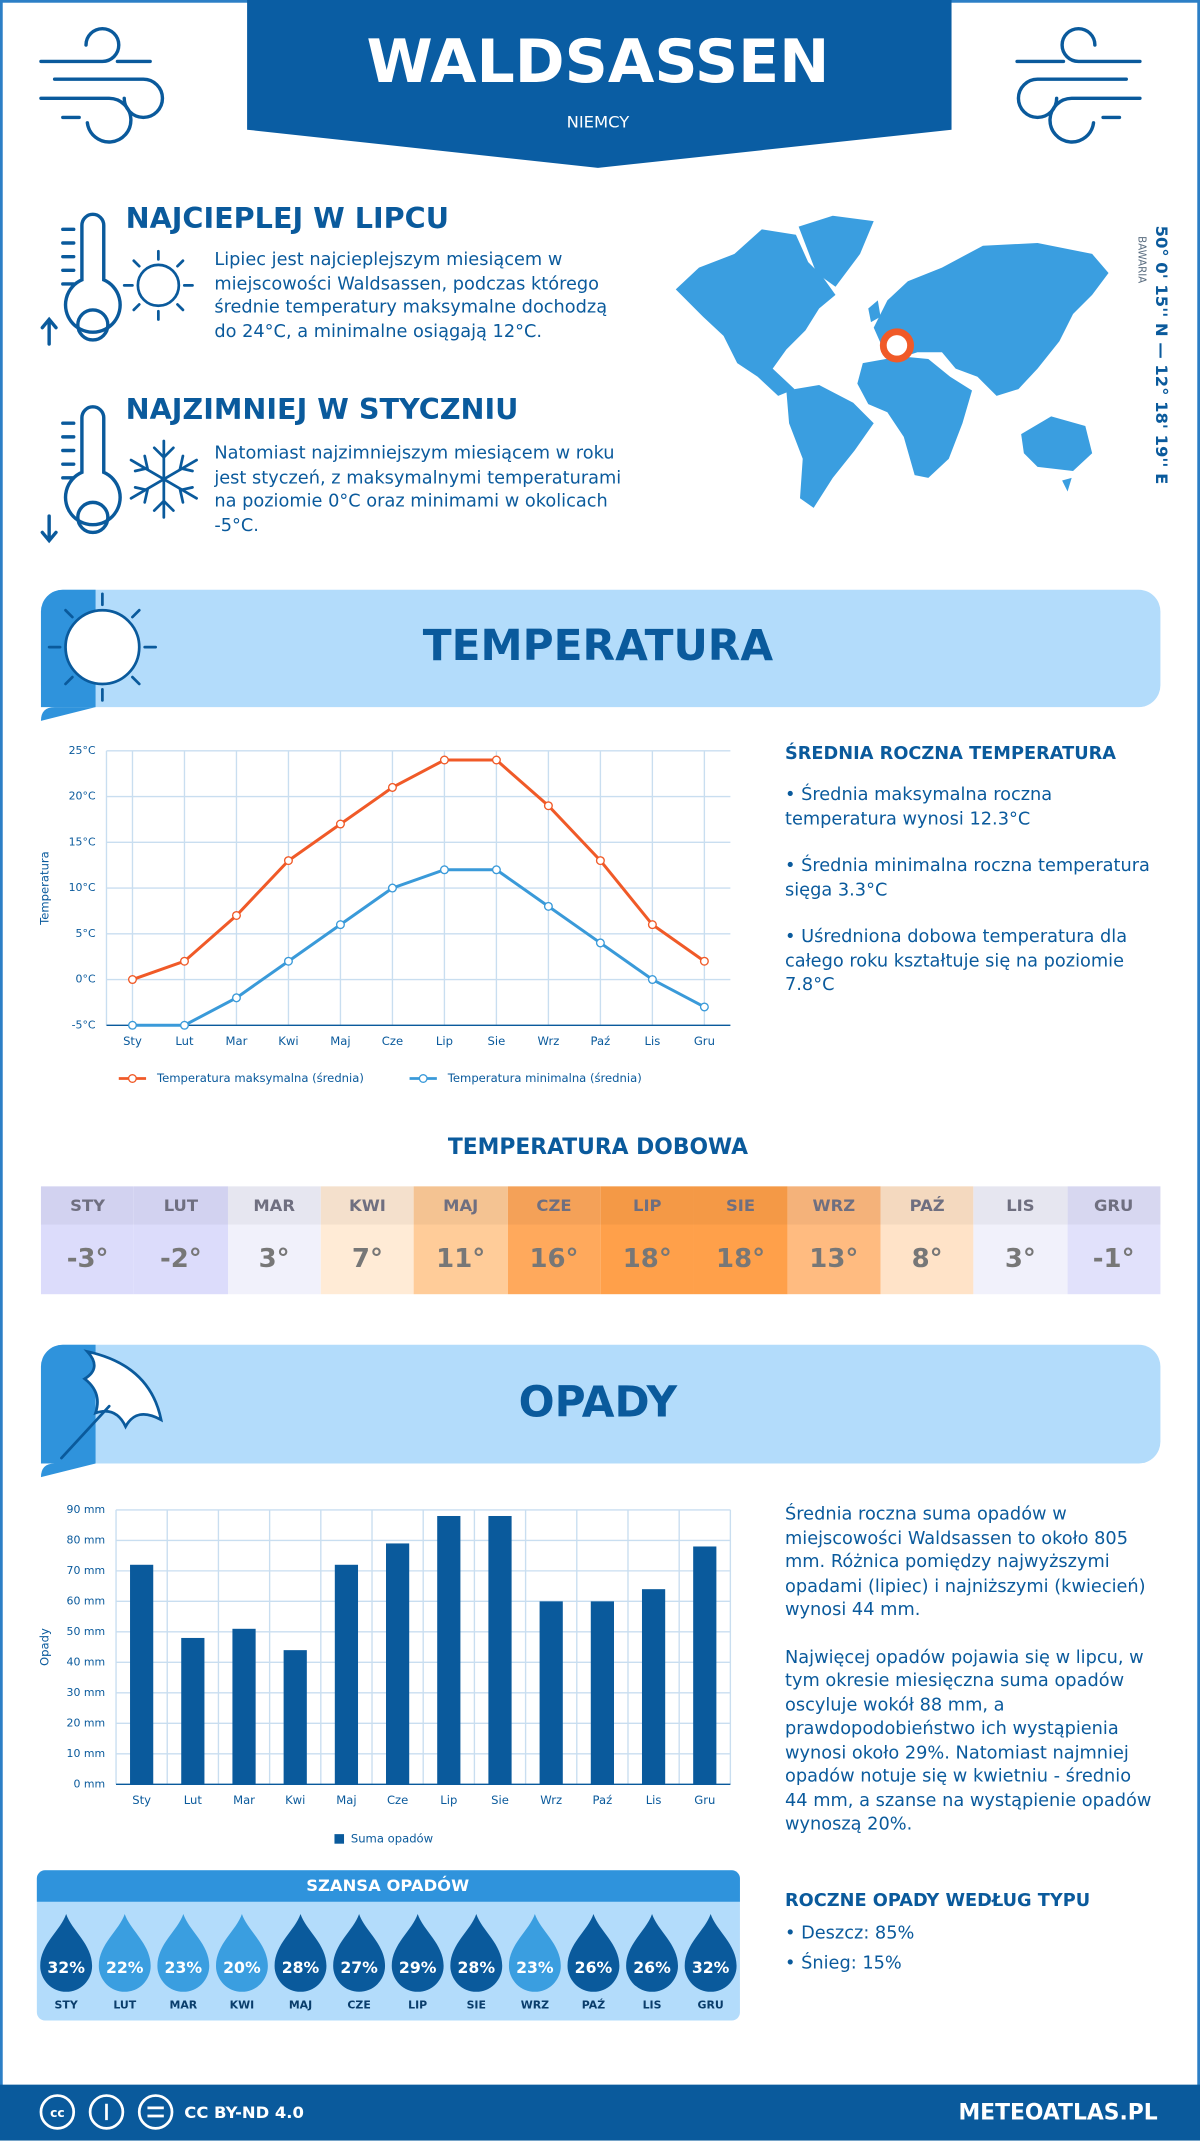 Image resolution: width=1200 pixels, height=2141 pixels. I want to click on month-header: WRZ, so click(834, 1205).